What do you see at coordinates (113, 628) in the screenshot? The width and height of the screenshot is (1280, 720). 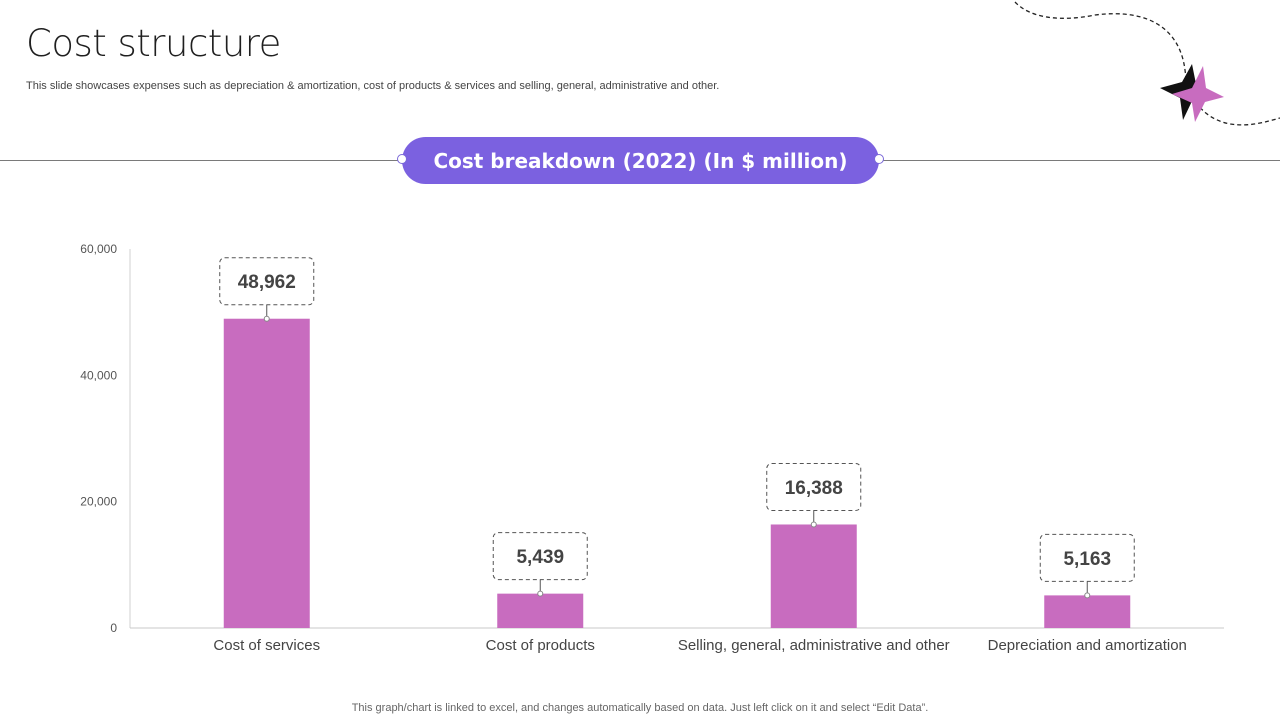 I see `y-tick-label: 0` at bounding box center [113, 628].